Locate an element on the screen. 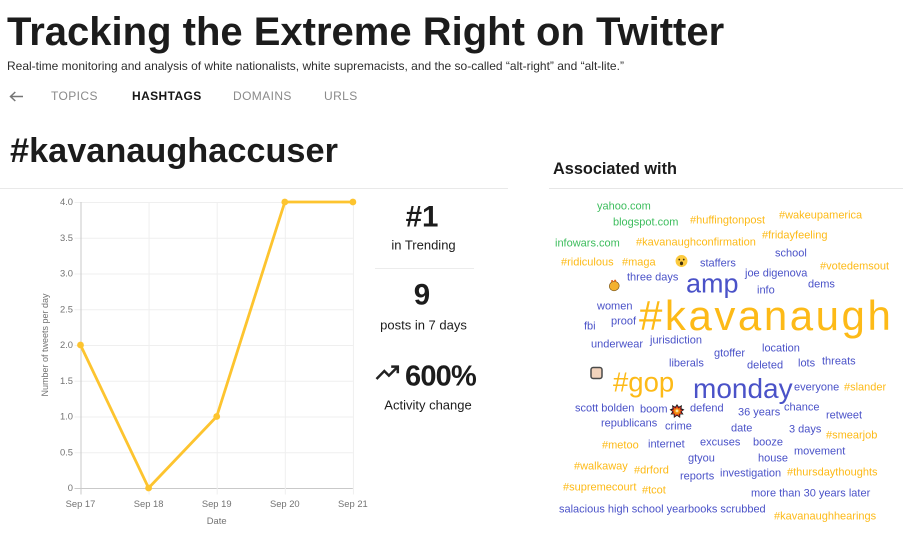 This screenshot has width=903, height=537. svg-text: Sep 19 is located at coordinates (217, 503).